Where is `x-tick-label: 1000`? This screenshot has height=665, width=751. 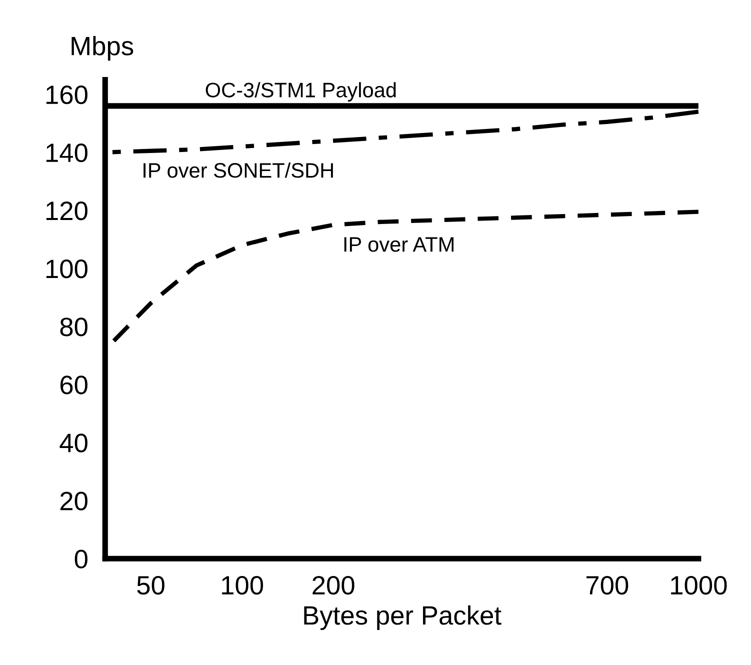
x-tick-label: 1000 is located at coordinates (699, 585).